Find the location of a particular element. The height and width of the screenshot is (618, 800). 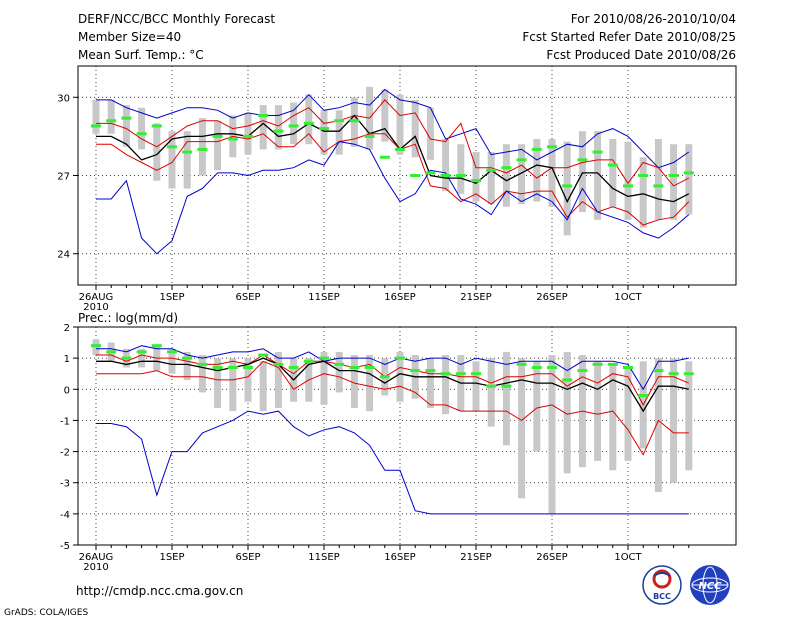

series-line-min is located at coordinates (392, 462).